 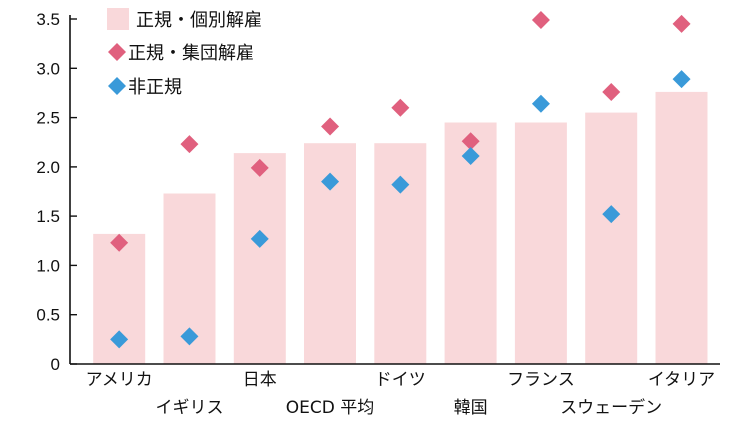 I want to click on category-label-1: イギリス, so click(x=190, y=408).